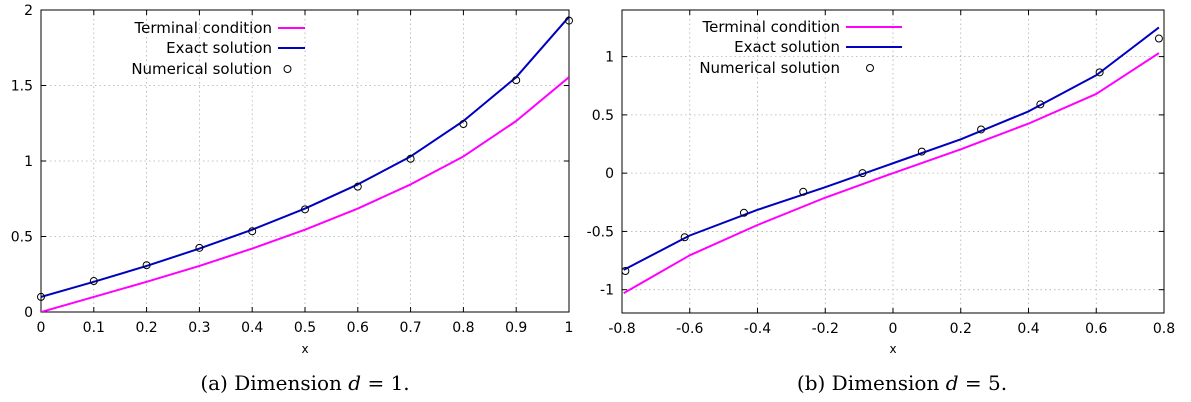  I want to click on y-tick-label: 2, so click(28, 11).